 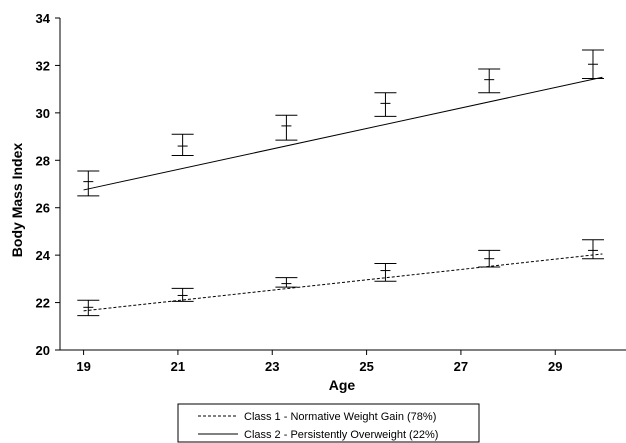 What do you see at coordinates (43, 350) in the screenshot?
I see `y-tick-label: 20` at bounding box center [43, 350].